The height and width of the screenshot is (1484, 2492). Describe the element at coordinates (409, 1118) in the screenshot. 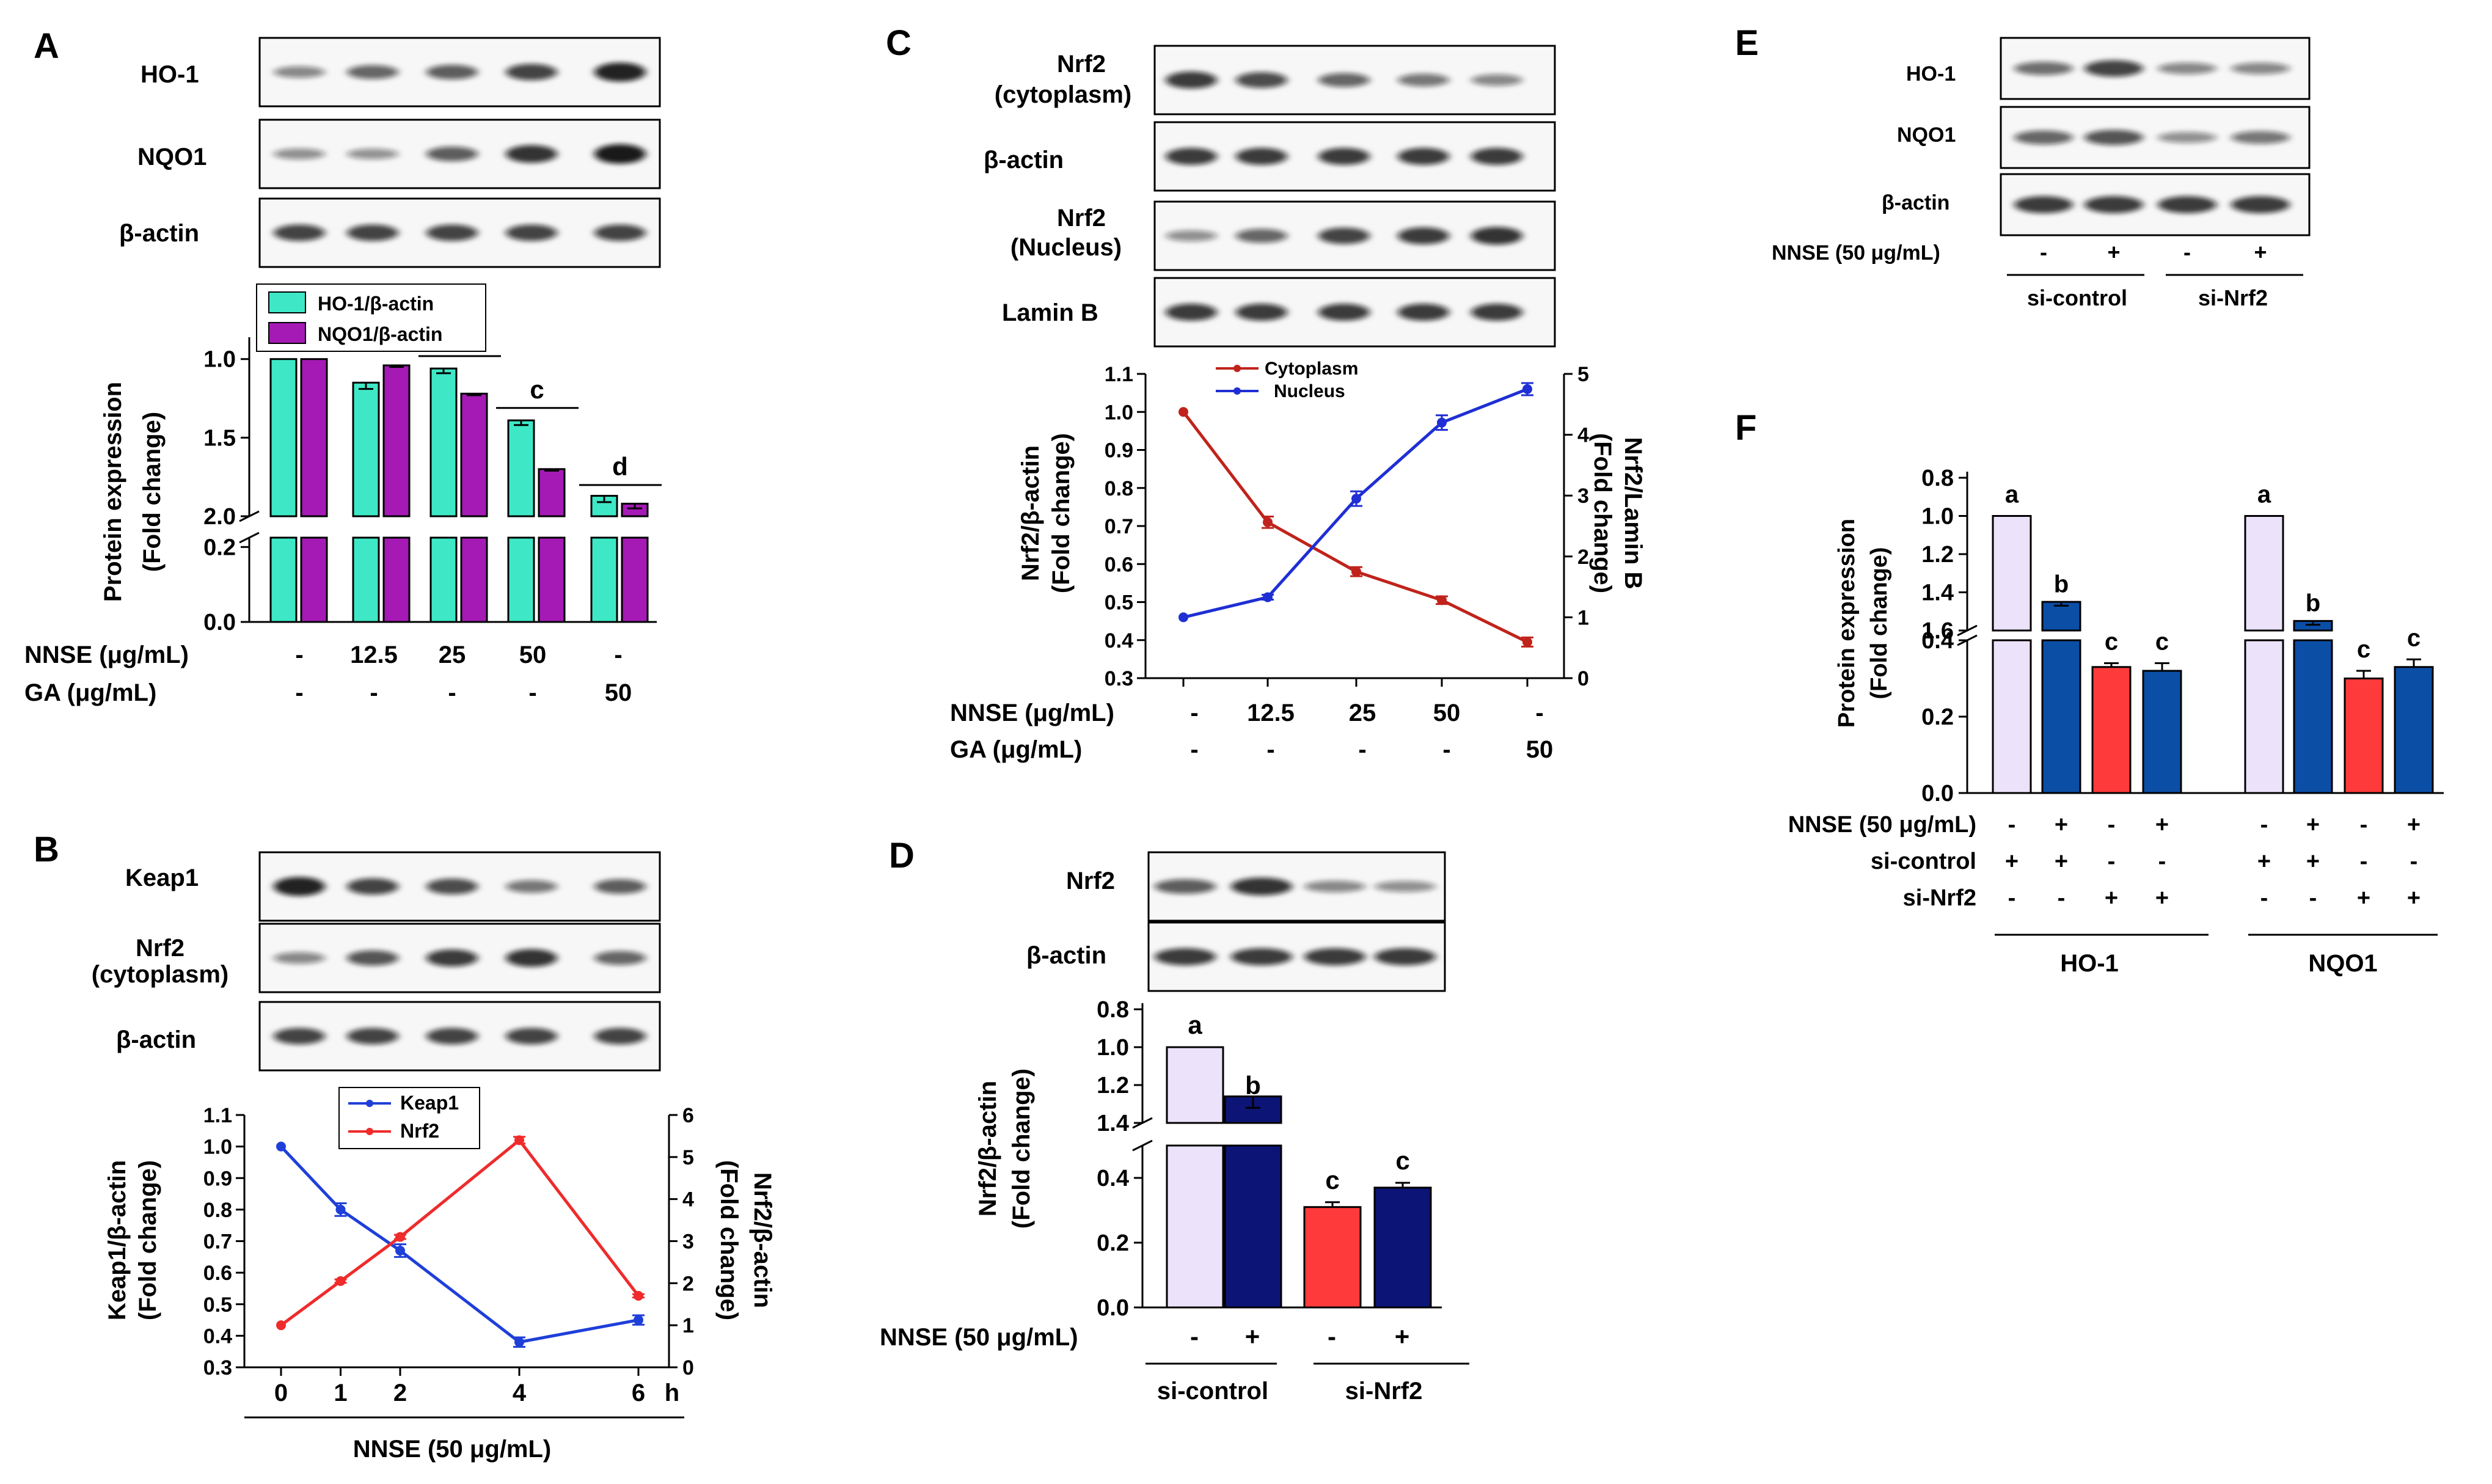

I see `legend-b: Keap1 Nrf2` at that location.